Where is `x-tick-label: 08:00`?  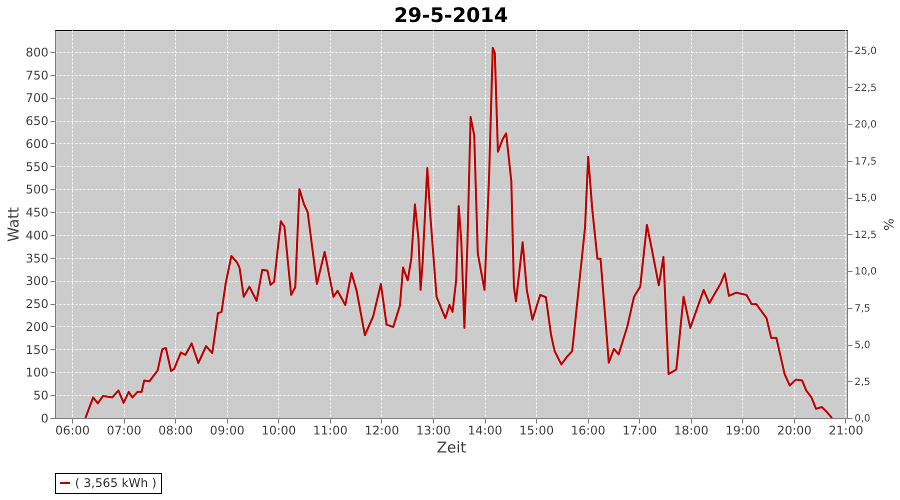
x-tick-label: 08:00 is located at coordinates (175, 431).